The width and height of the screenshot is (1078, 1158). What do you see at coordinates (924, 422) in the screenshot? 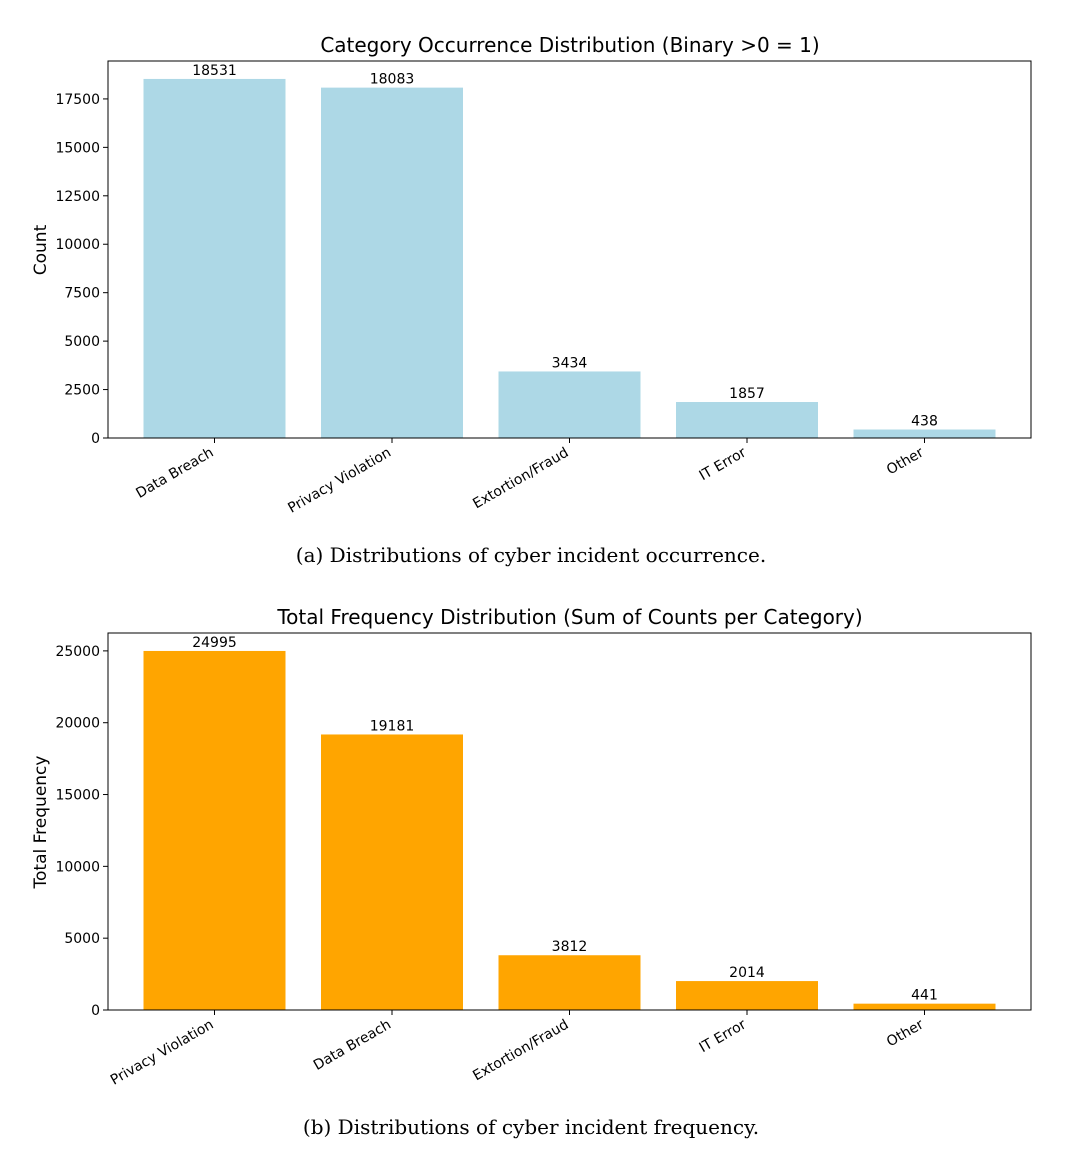
I see `bar-data-label: 438` at bounding box center [924, 422].